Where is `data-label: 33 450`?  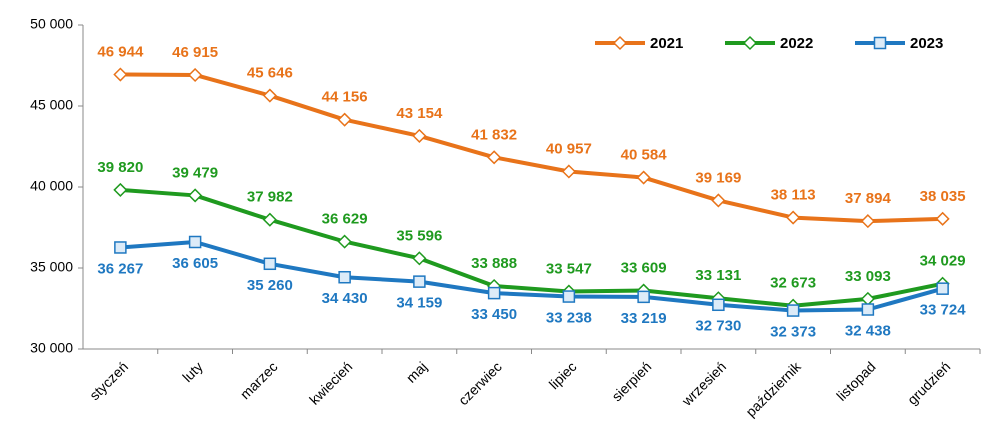
data-label: 33 450 is located at coordinates (494, 314).